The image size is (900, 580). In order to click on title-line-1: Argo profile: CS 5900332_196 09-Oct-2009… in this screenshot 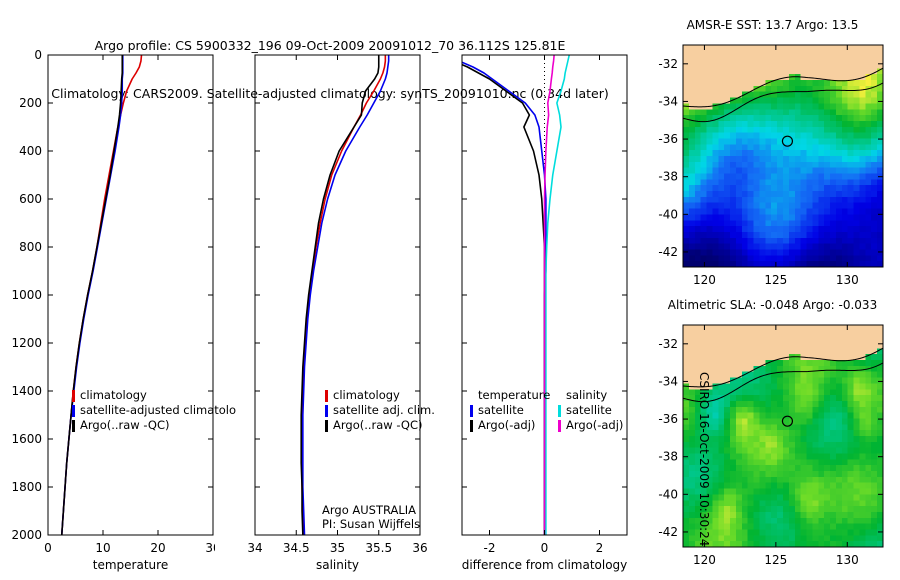, I will do `click(330, 45)`.